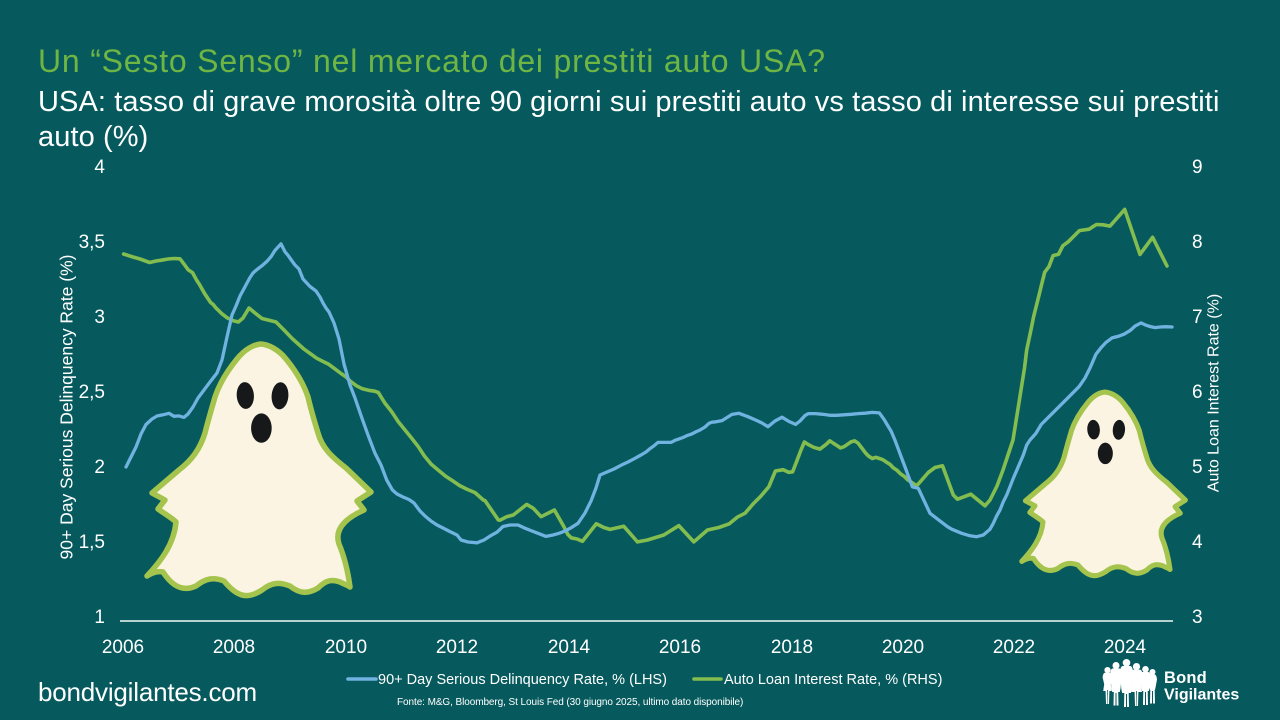 This screenshot has width=1280, height=720. What do you see at coordinates (903, 647) in the screenshot?
I see `svg-text: 2020` at bounding box center [903, 647].